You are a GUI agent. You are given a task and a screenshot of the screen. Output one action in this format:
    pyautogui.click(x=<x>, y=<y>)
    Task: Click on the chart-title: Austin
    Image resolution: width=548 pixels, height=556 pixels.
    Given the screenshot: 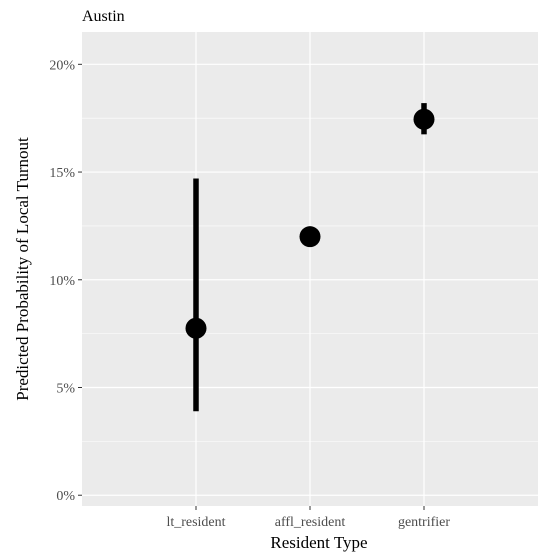 What is the action you would take?
    pyautogui.click(x=103, y=16)
    